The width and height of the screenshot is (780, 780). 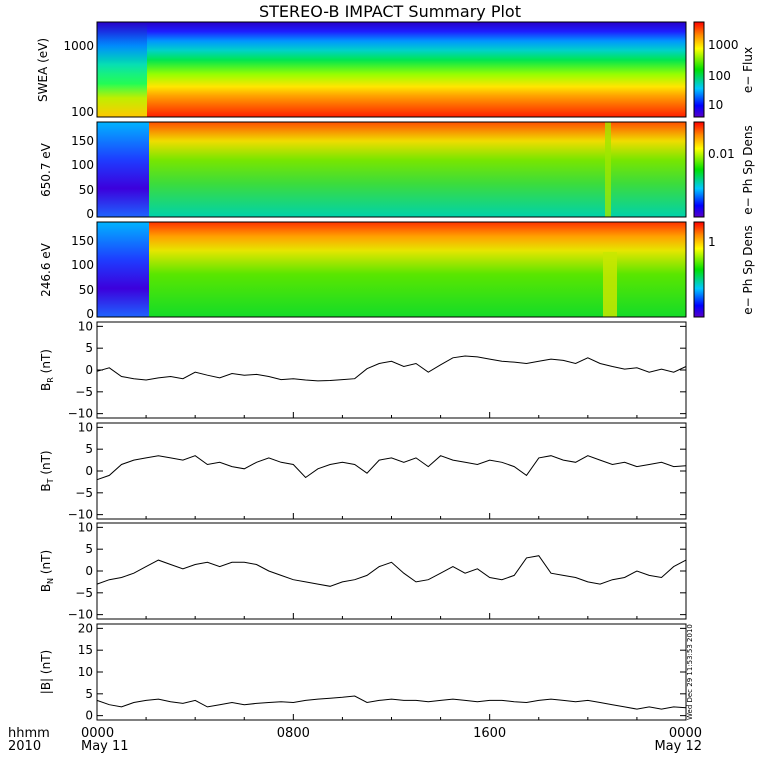 What do you see at coordinates (80, 414) in the screenshot?
I see `br-ytick-label-4: −10` at bounding box center [80, 414].